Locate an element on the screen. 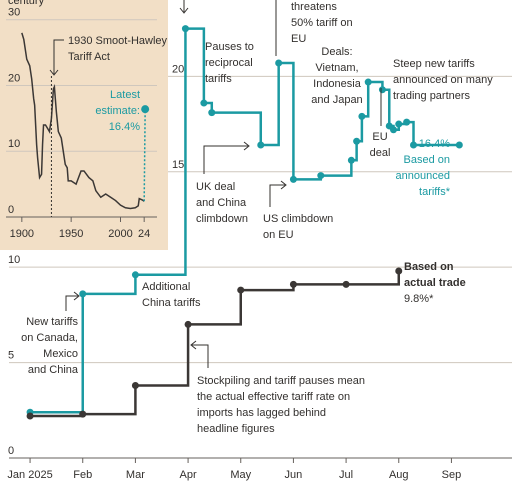  annotation-line: estimate: is located at coordinates (117, 111).